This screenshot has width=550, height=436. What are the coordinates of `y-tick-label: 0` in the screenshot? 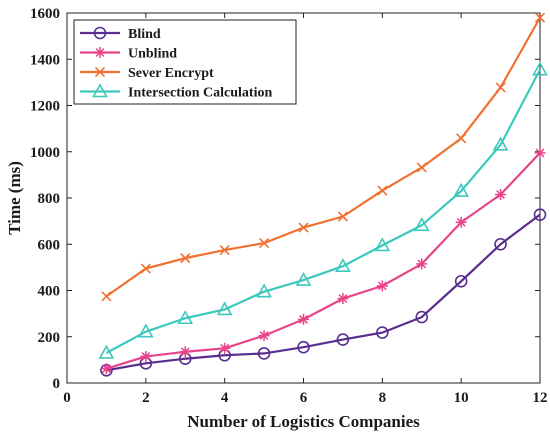 It's located at (57, 384).